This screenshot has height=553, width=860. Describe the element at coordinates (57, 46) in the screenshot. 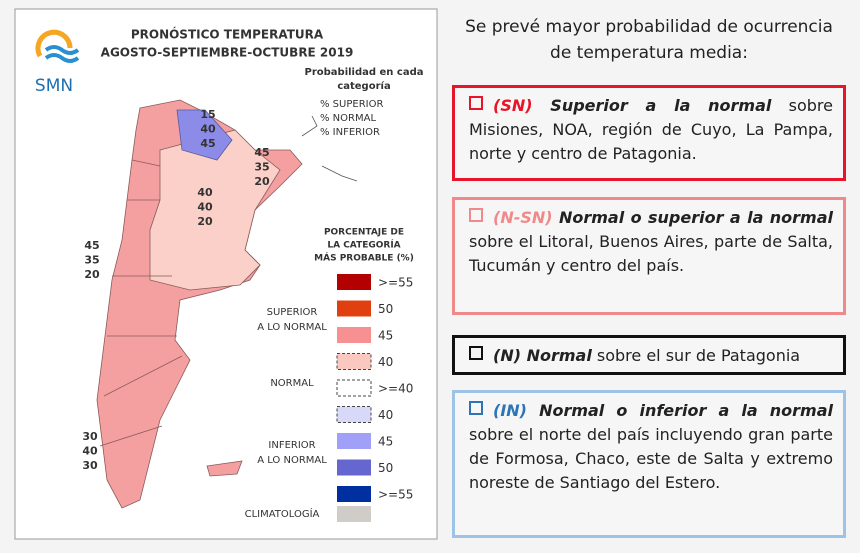

I see `logo` at that location.